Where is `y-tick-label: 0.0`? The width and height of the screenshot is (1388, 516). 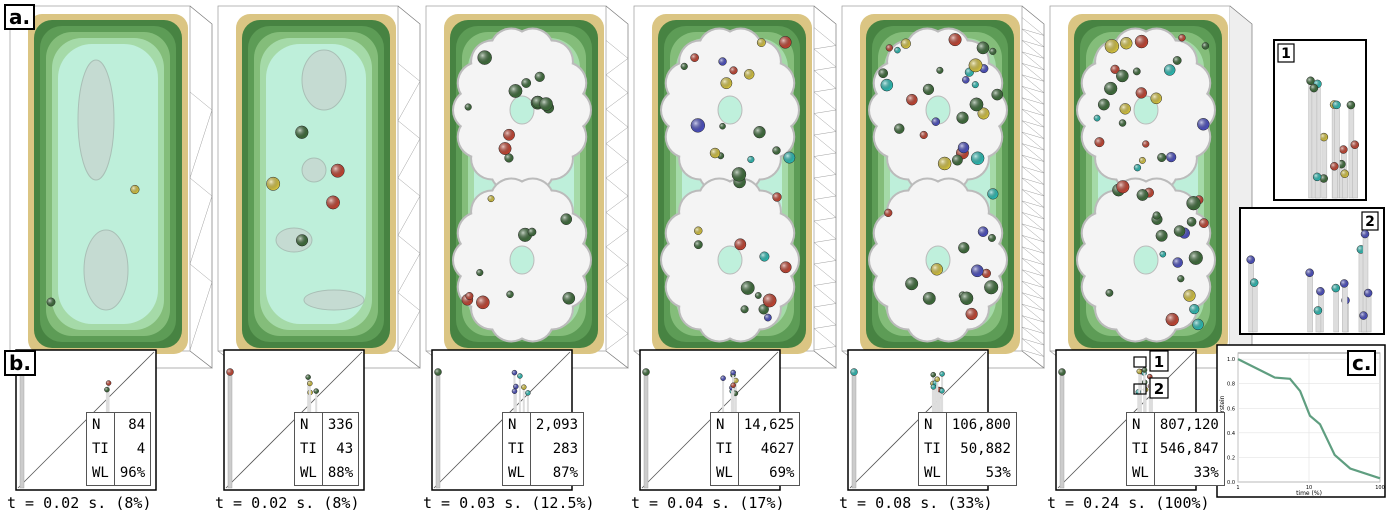
y-tick-label: 0.0 is located at coordinates (1231, 483).